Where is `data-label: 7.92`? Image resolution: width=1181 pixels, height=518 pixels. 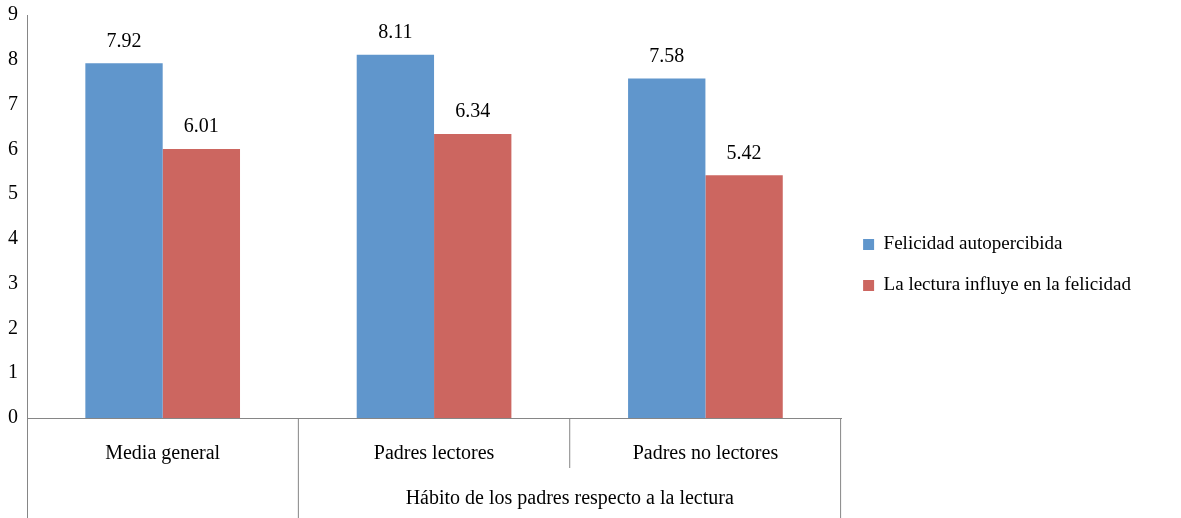 data-label: 7.92 is located at coordinates (124, 39).